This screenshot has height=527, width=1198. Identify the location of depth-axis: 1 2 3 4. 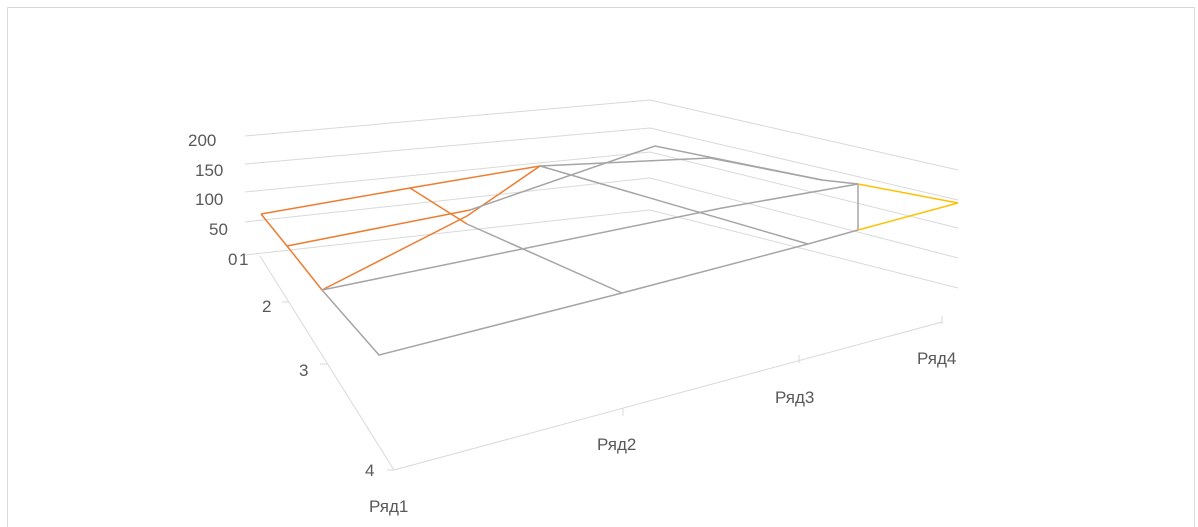
(317, 365).